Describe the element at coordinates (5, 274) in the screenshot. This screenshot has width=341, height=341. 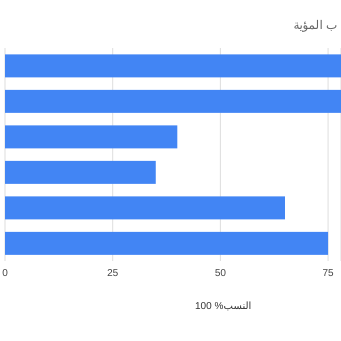
I see `x-tick-label: 0` at that location.